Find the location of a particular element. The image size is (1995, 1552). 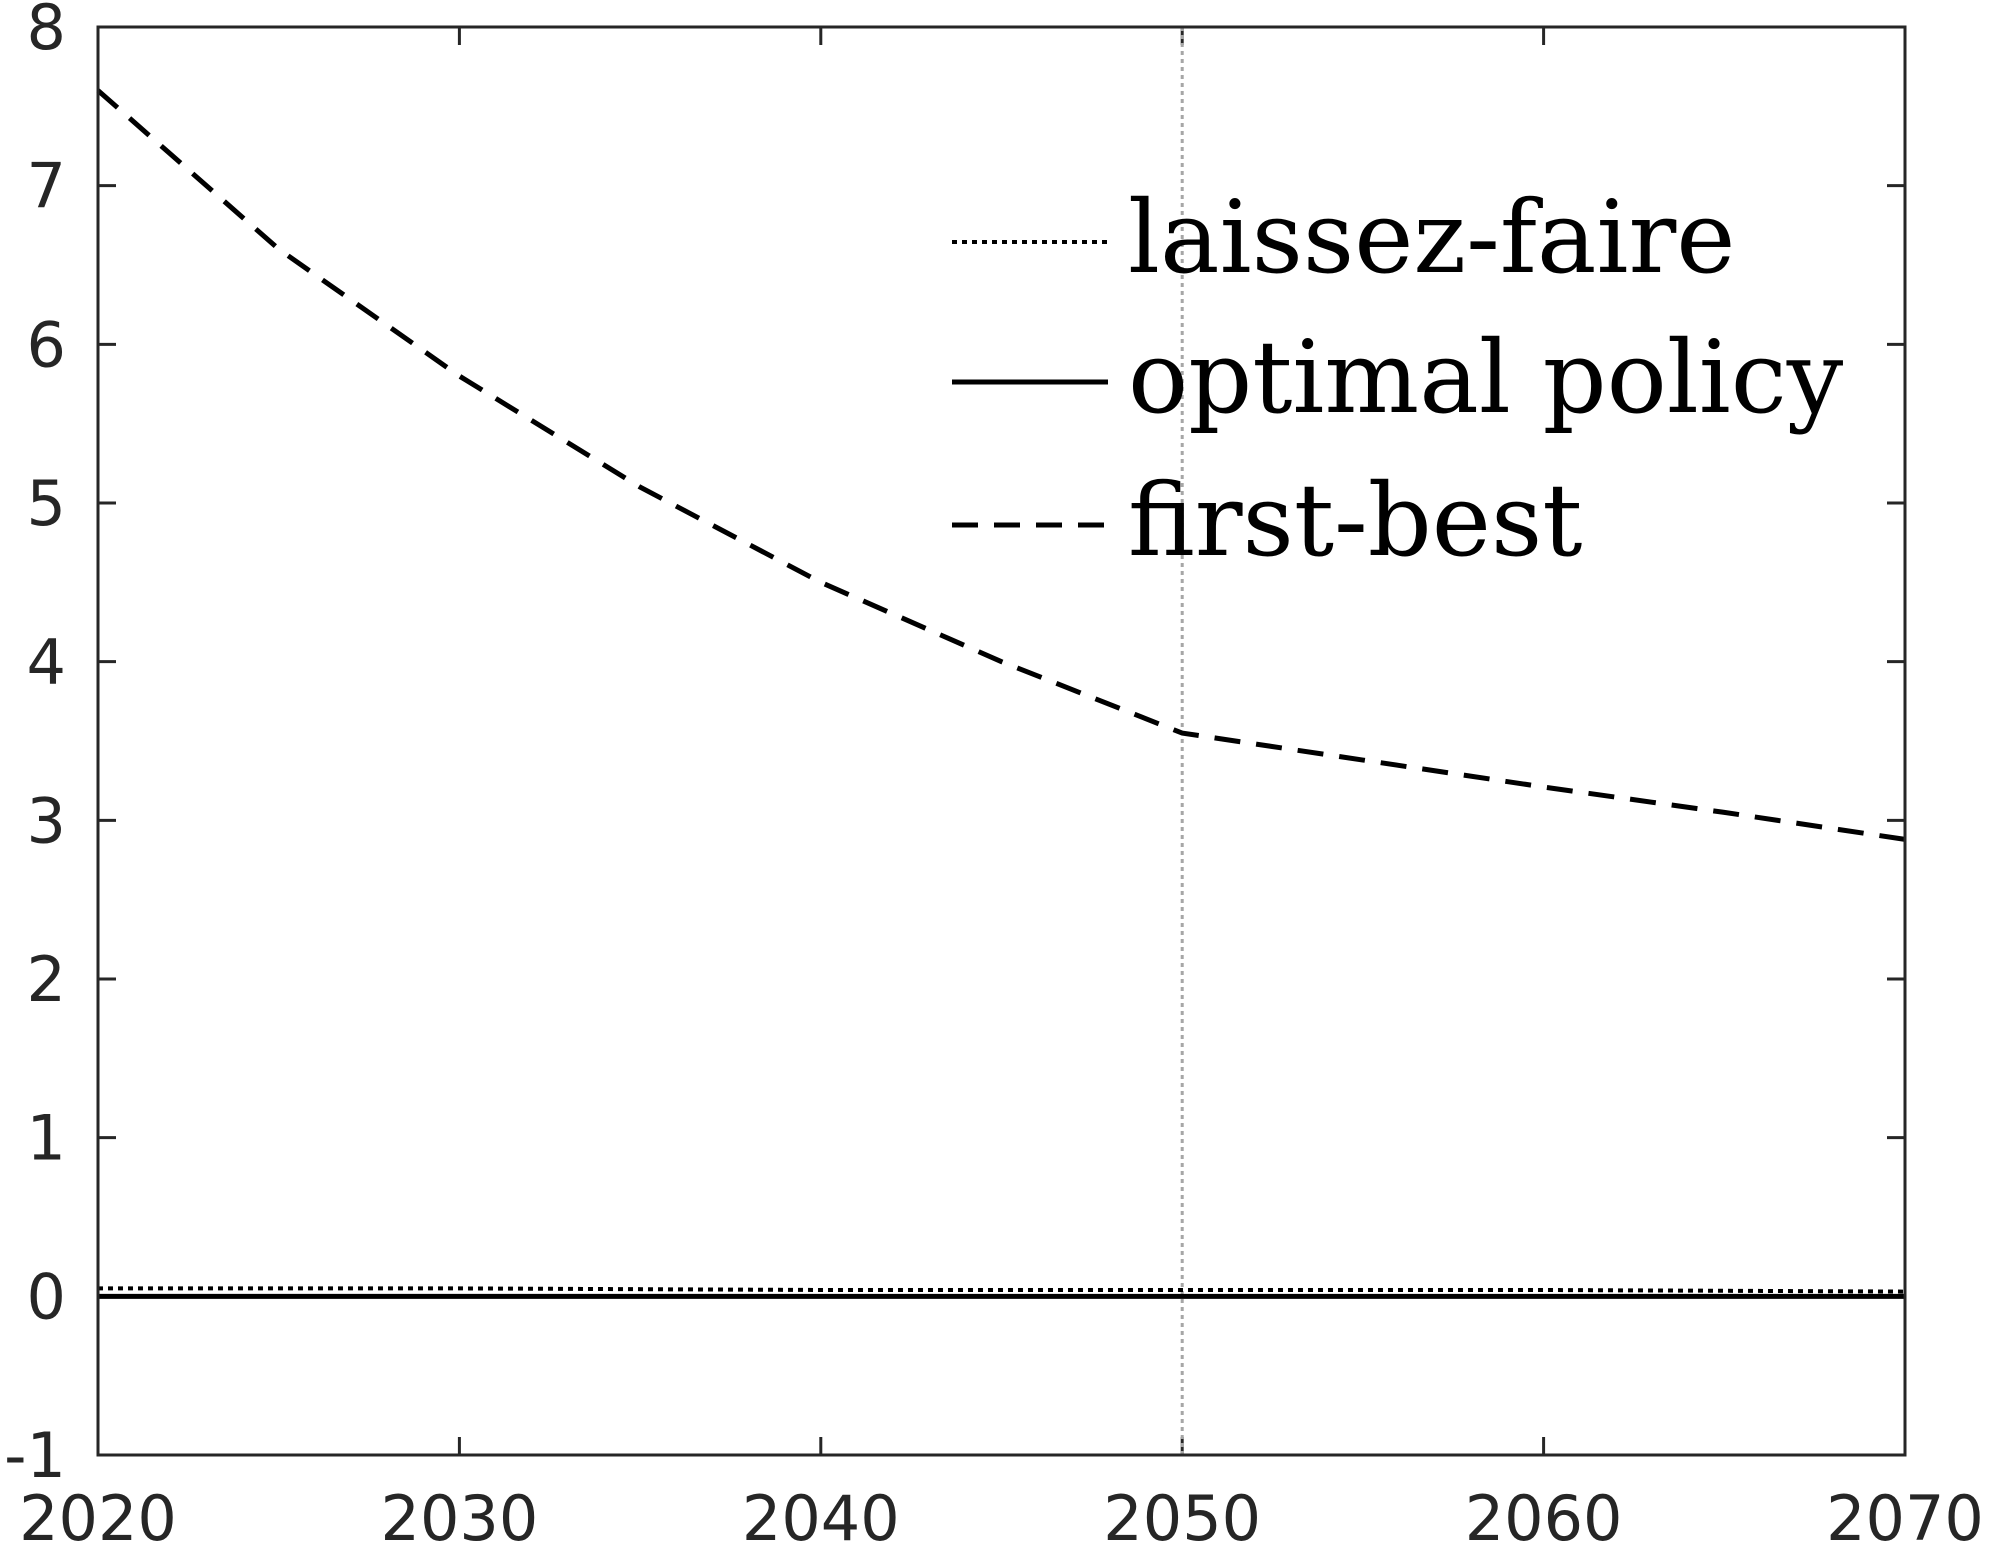

legend-label: optimal policy is located at coordinates (1486, 377).